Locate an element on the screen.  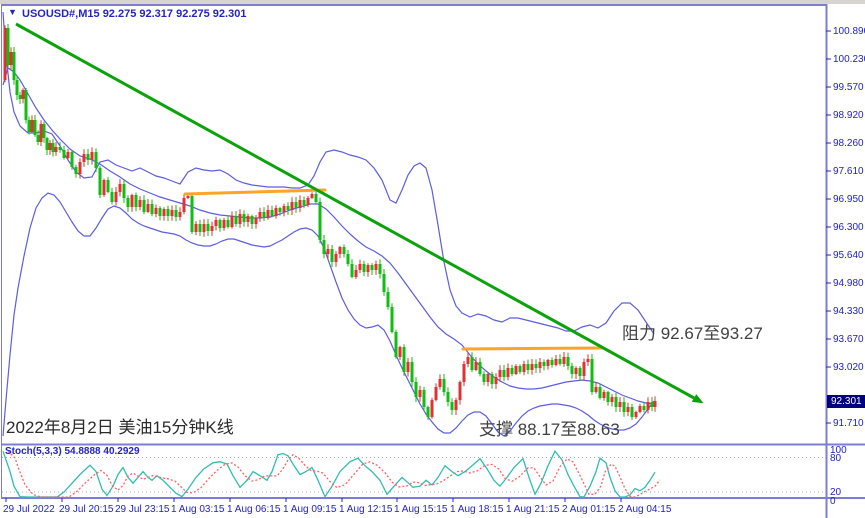
time-tick-label: 29 Jul 20:15 is located at coordinates (86, 509).